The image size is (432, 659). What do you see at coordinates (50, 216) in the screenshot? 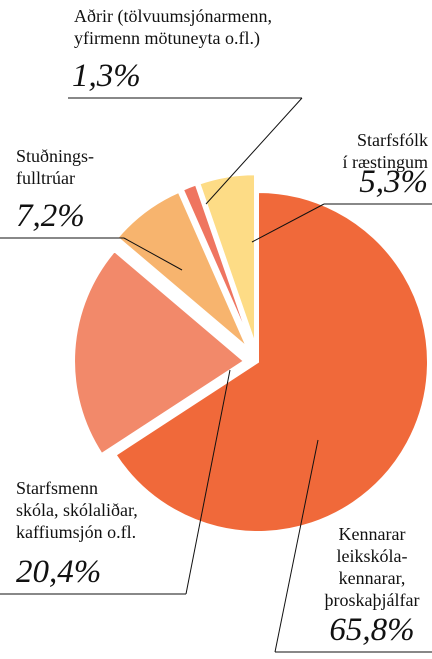
I see `value-label: 7,2%` at bounding box center [50, 216].